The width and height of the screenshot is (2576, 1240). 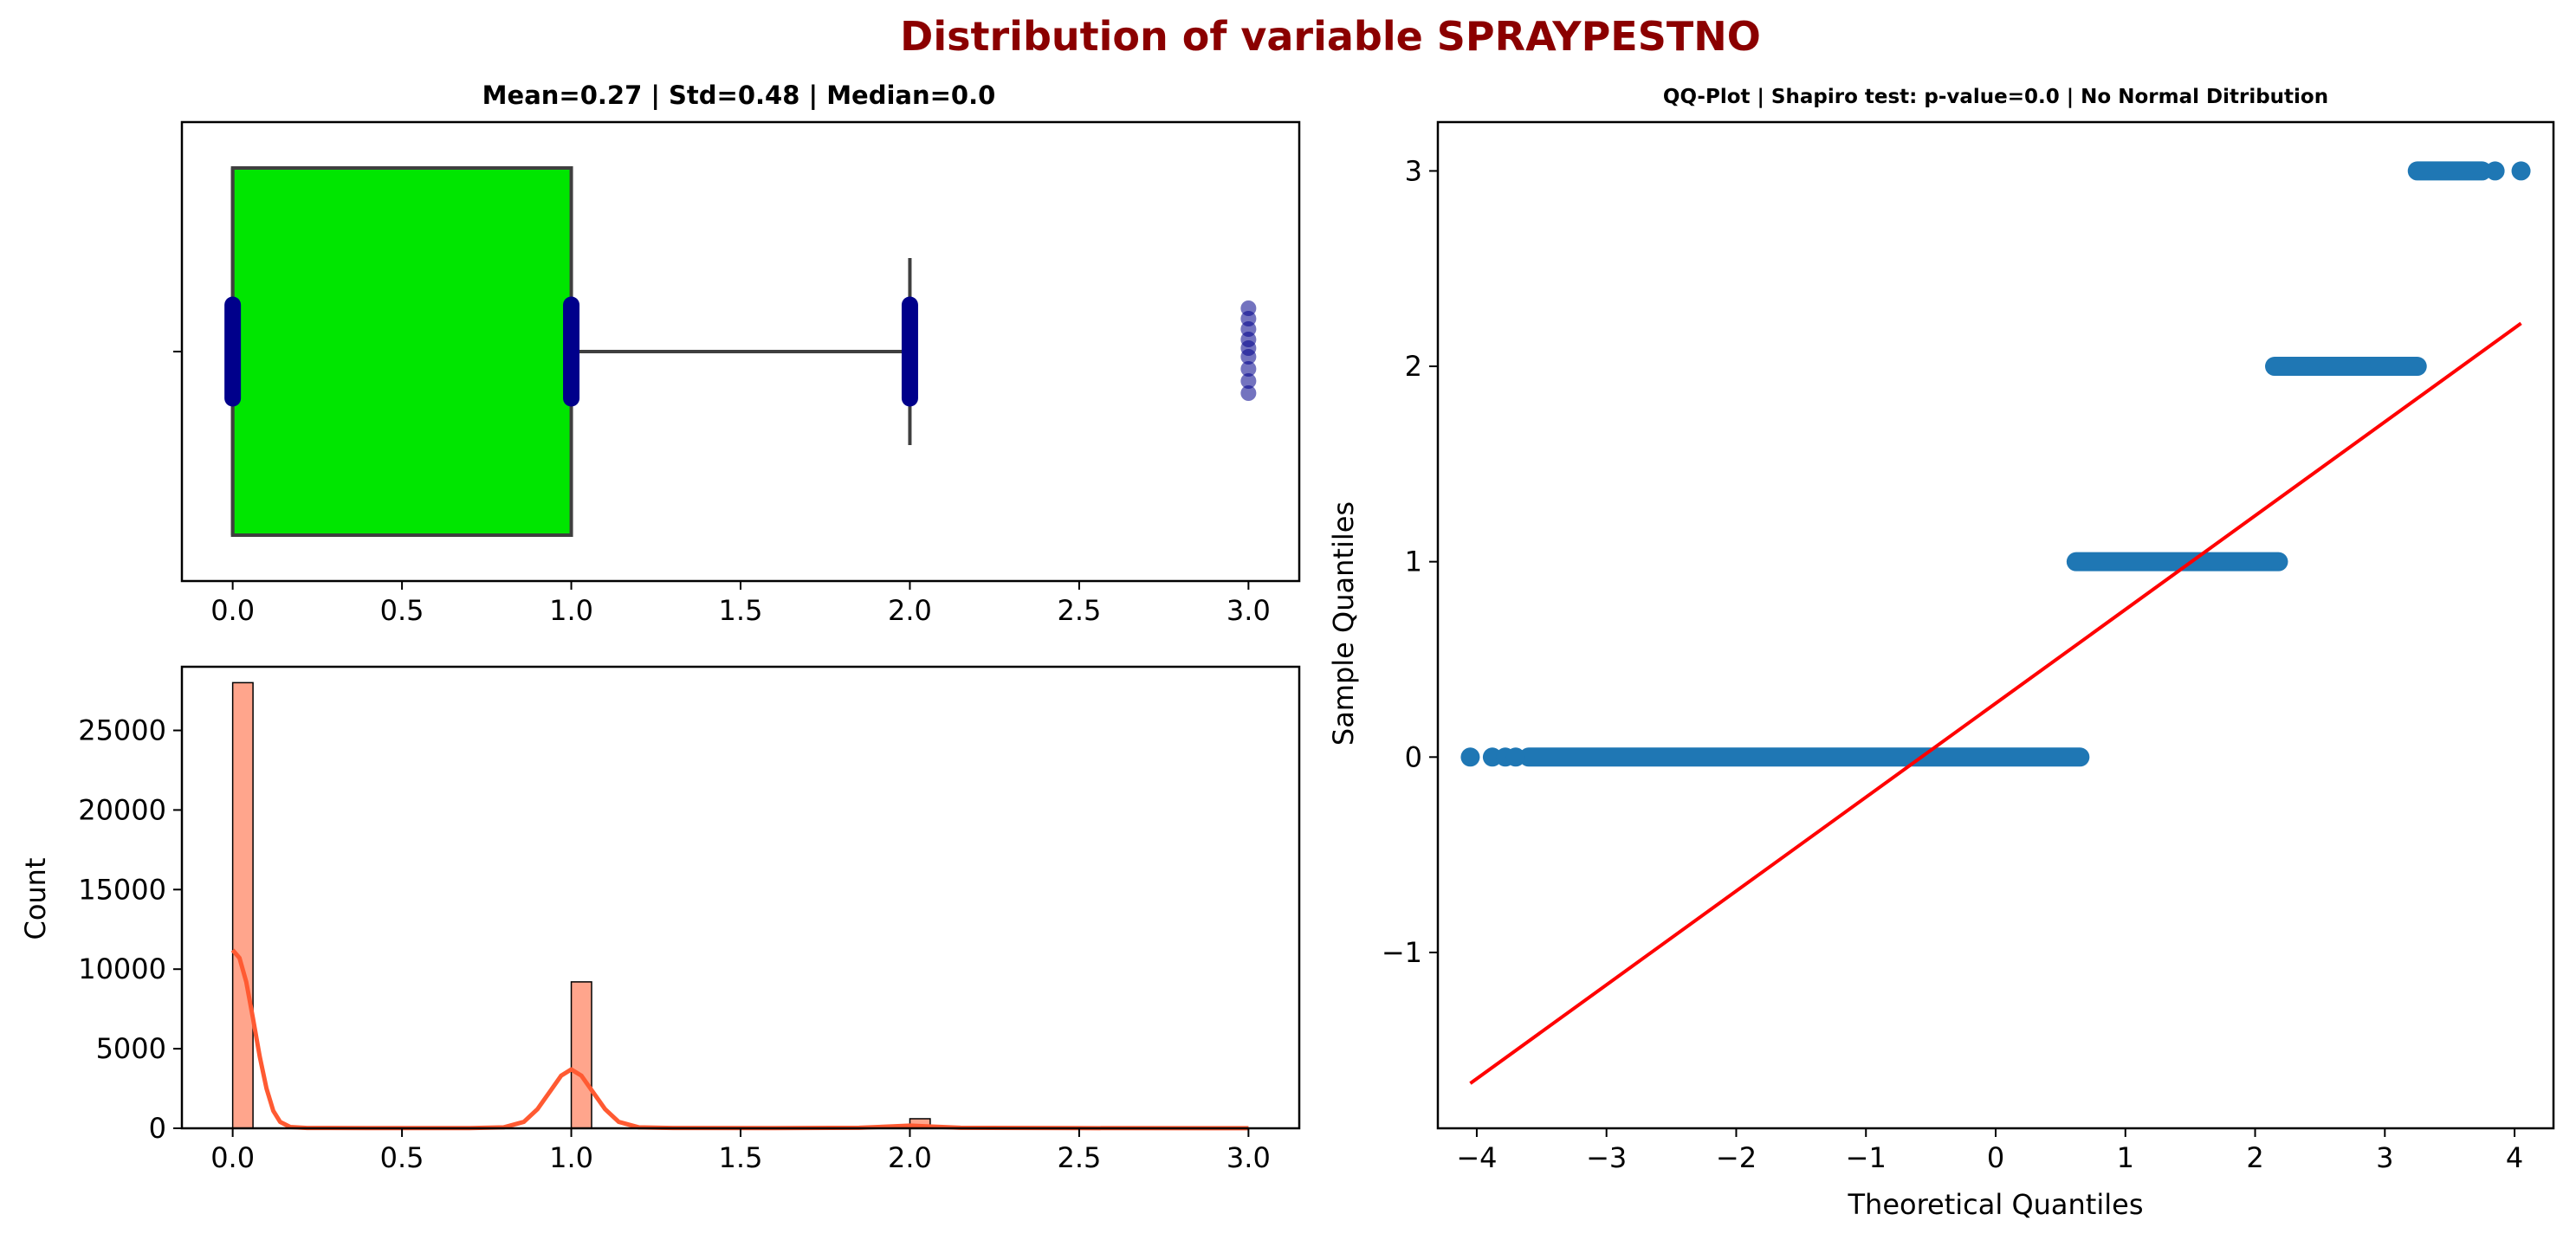 I want to click on x-tick-label: −4, so click(x=1476, y=1157).